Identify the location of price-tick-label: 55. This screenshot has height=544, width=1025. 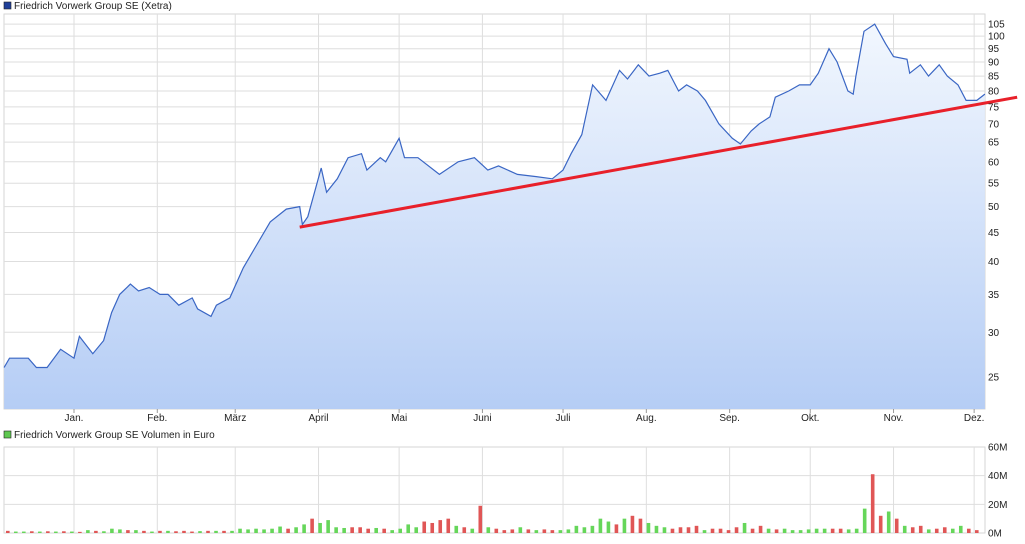
(994, 184).